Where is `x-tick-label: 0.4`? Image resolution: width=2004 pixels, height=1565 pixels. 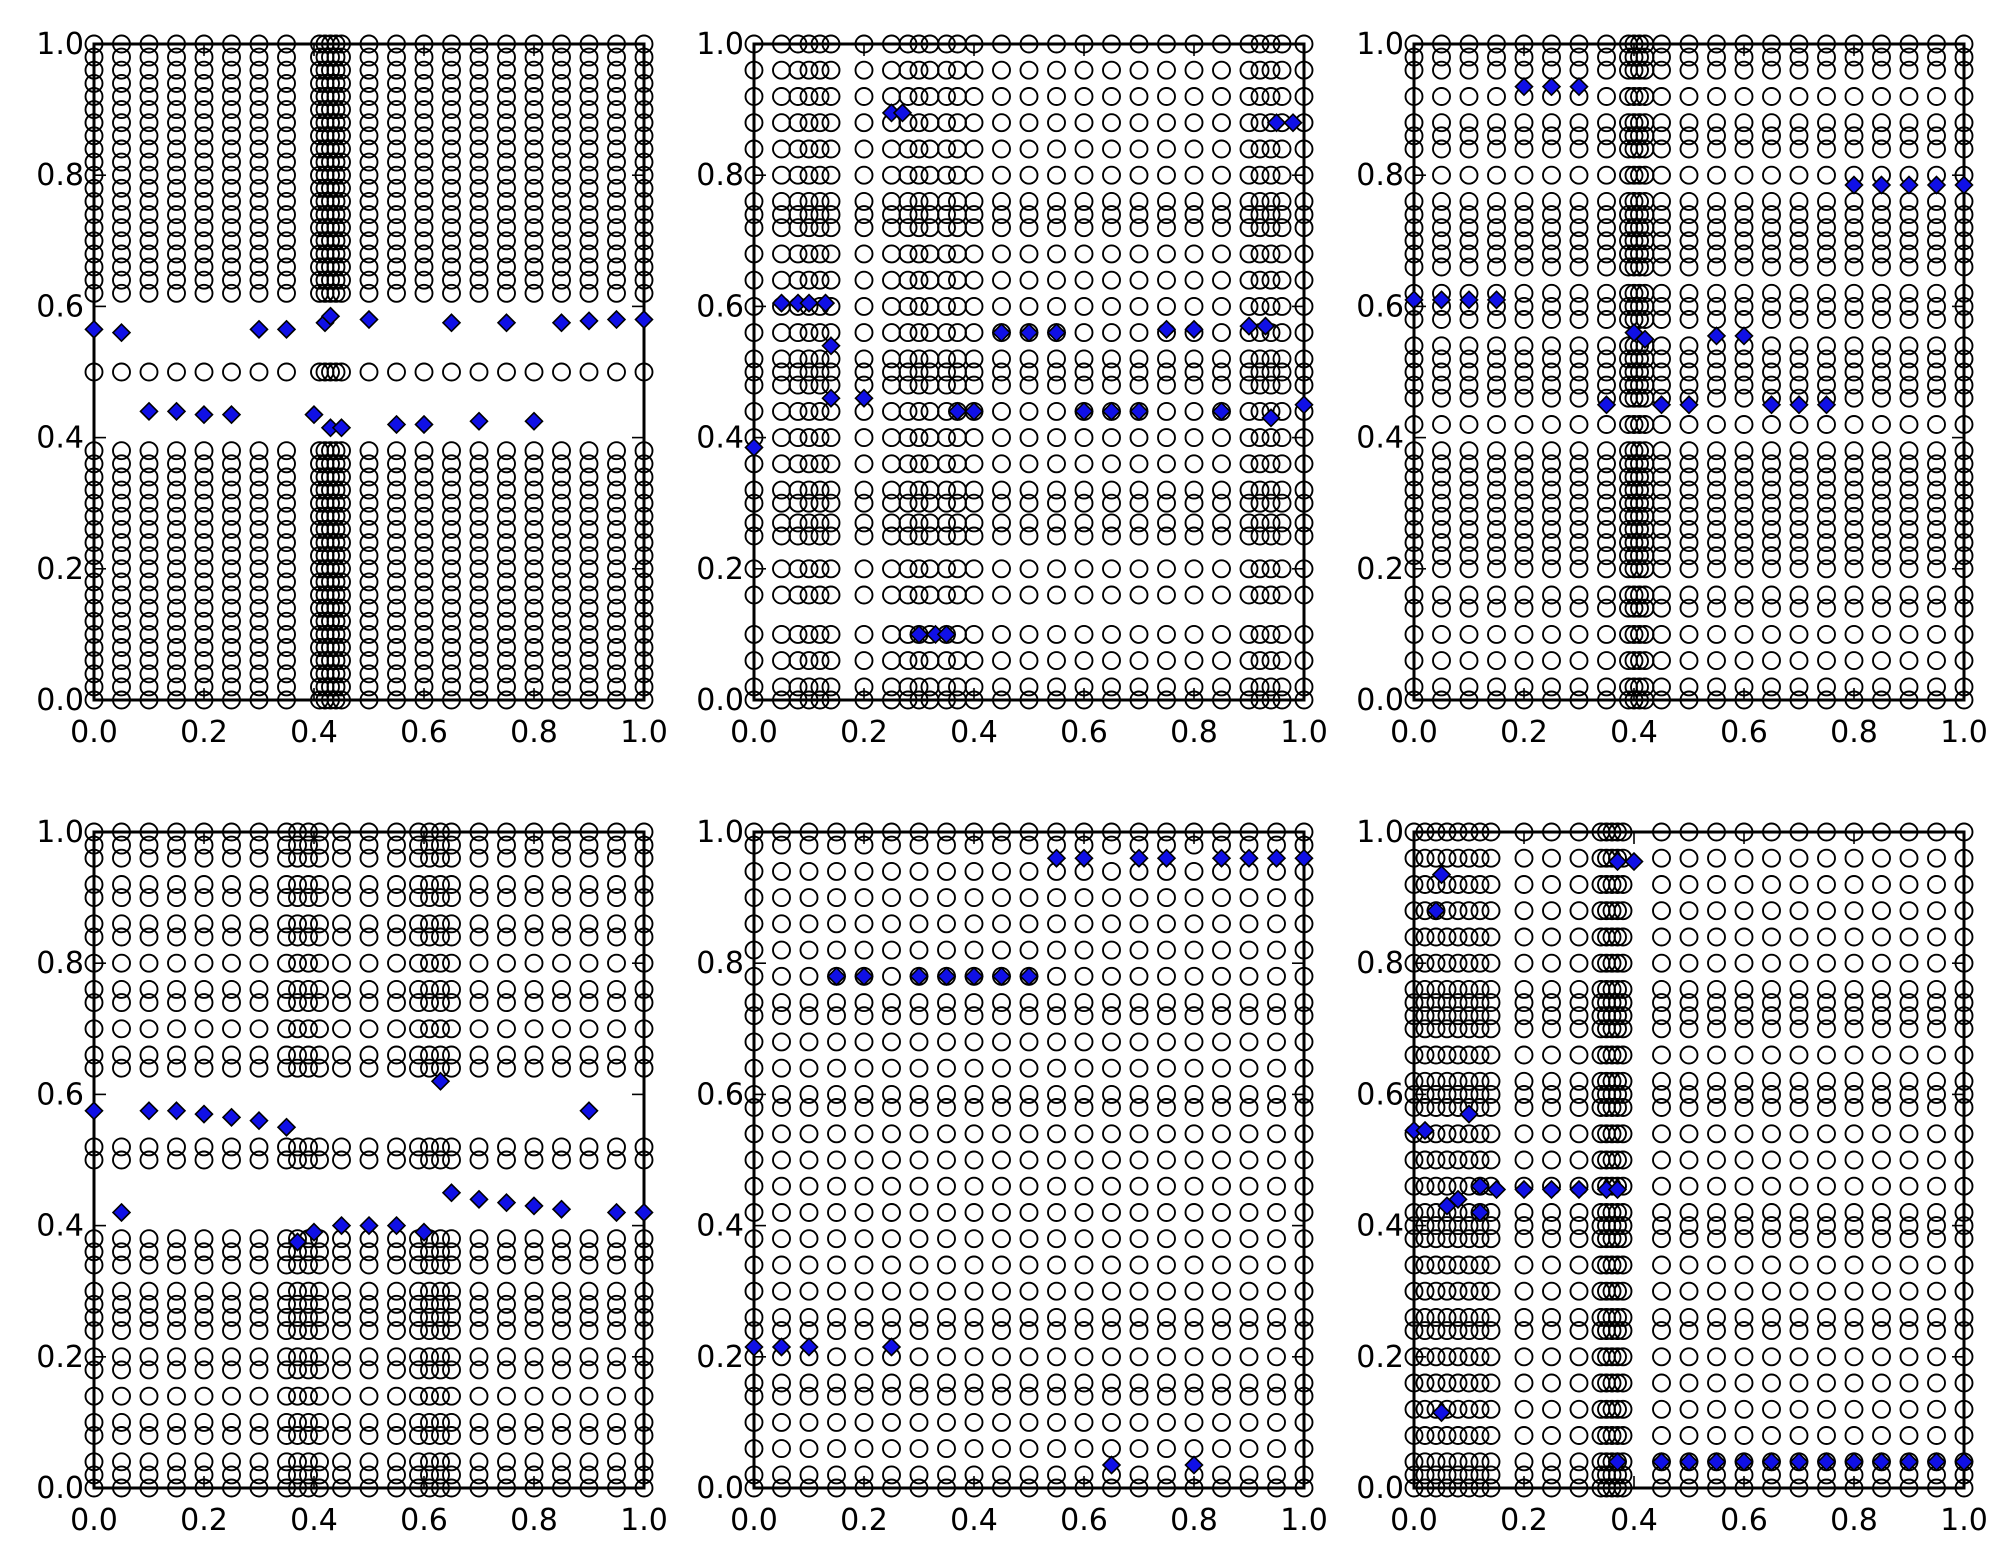 x-tick-label: 0.4 is located at coordinates (1634, 732).